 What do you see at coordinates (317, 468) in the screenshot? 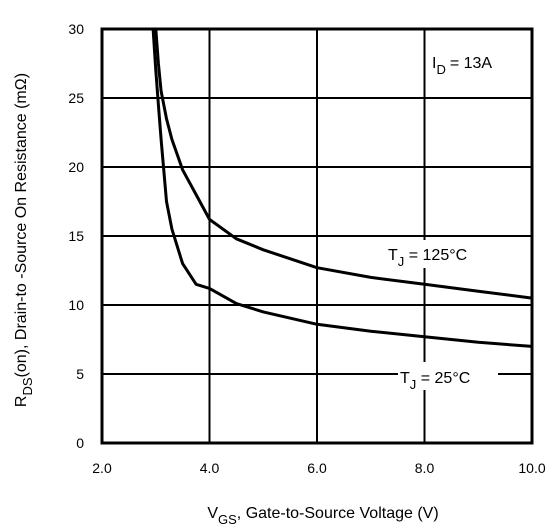
I see `x-tick-label: 6.0` at bounding box center [317, 468].